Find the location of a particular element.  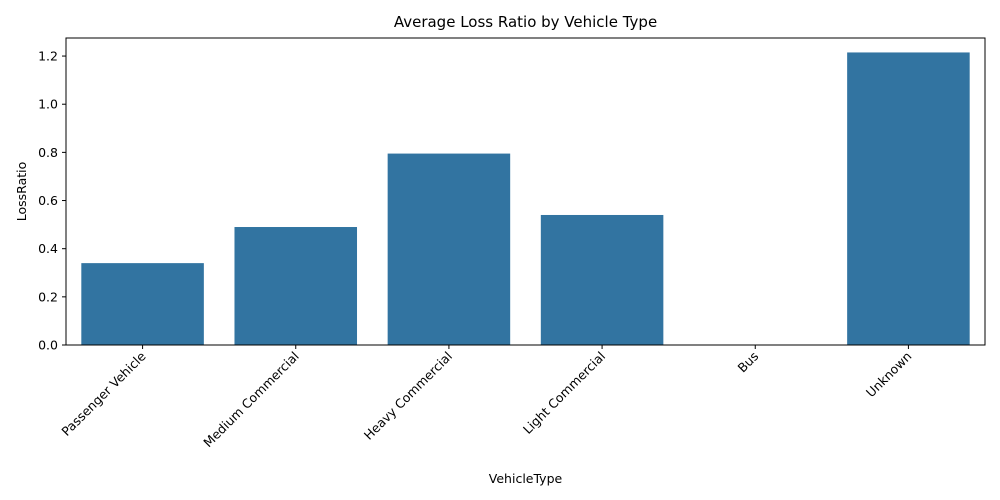

chart-title: Average Loss Ratio by Vehicle Type is located at coordinates (525, 22).